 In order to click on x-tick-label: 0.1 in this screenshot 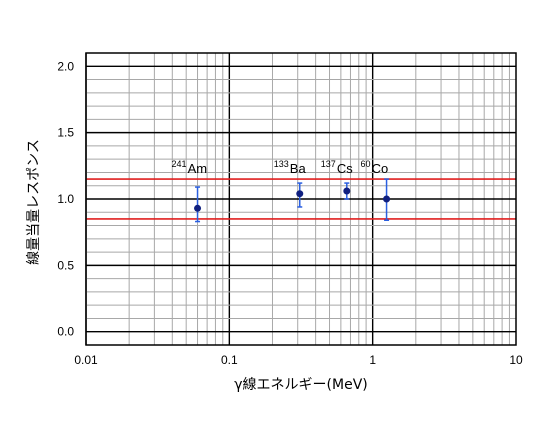, I will do `click(229, 360)`.